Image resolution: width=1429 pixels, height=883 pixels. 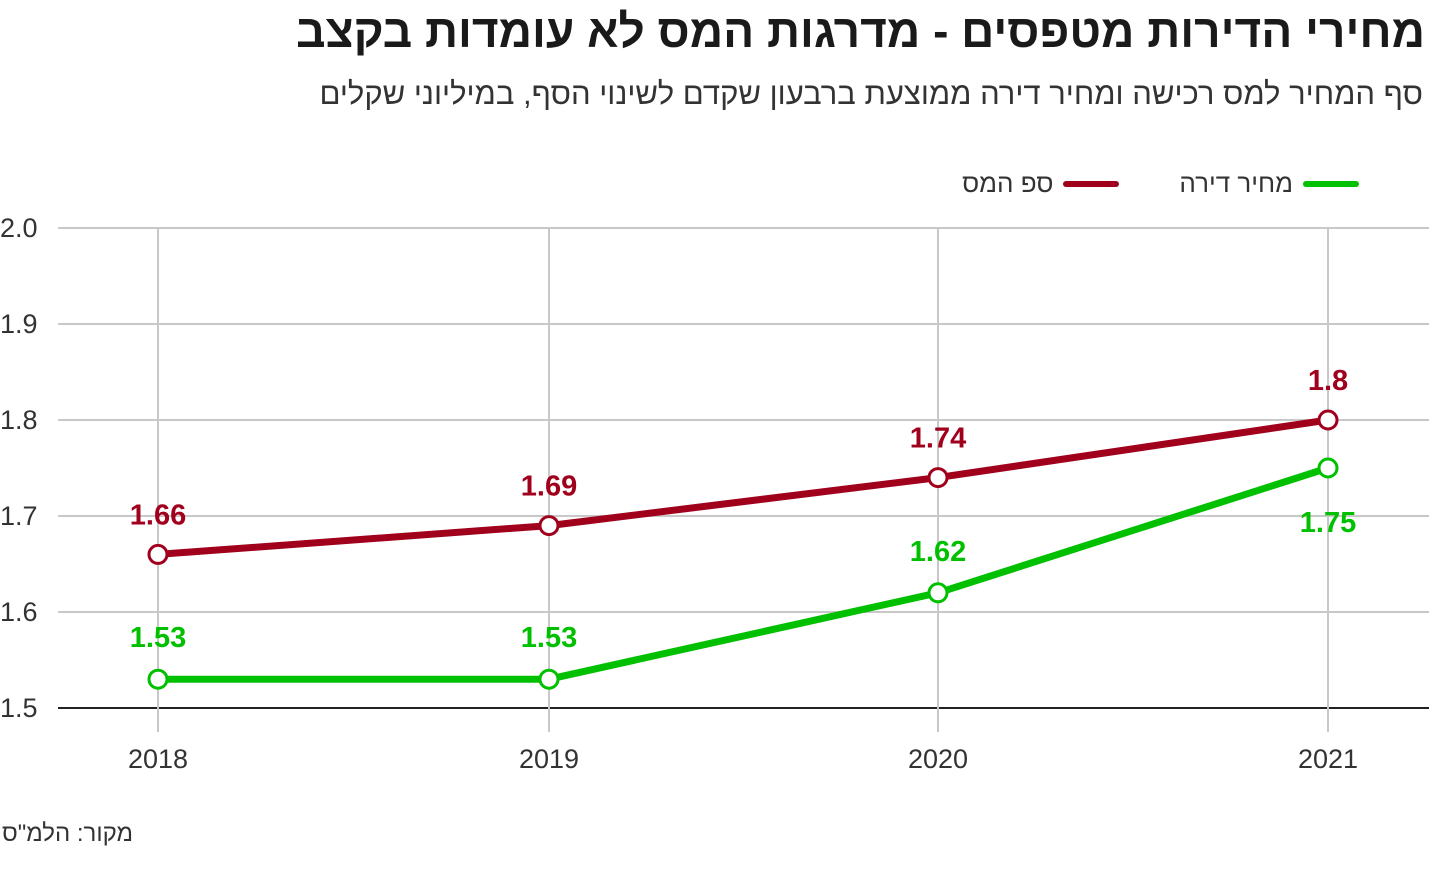 What do you see at coordinates (938, 759) in the screenshot?
I see `x-tick-label: 2020` at bounding box center [938, 759].